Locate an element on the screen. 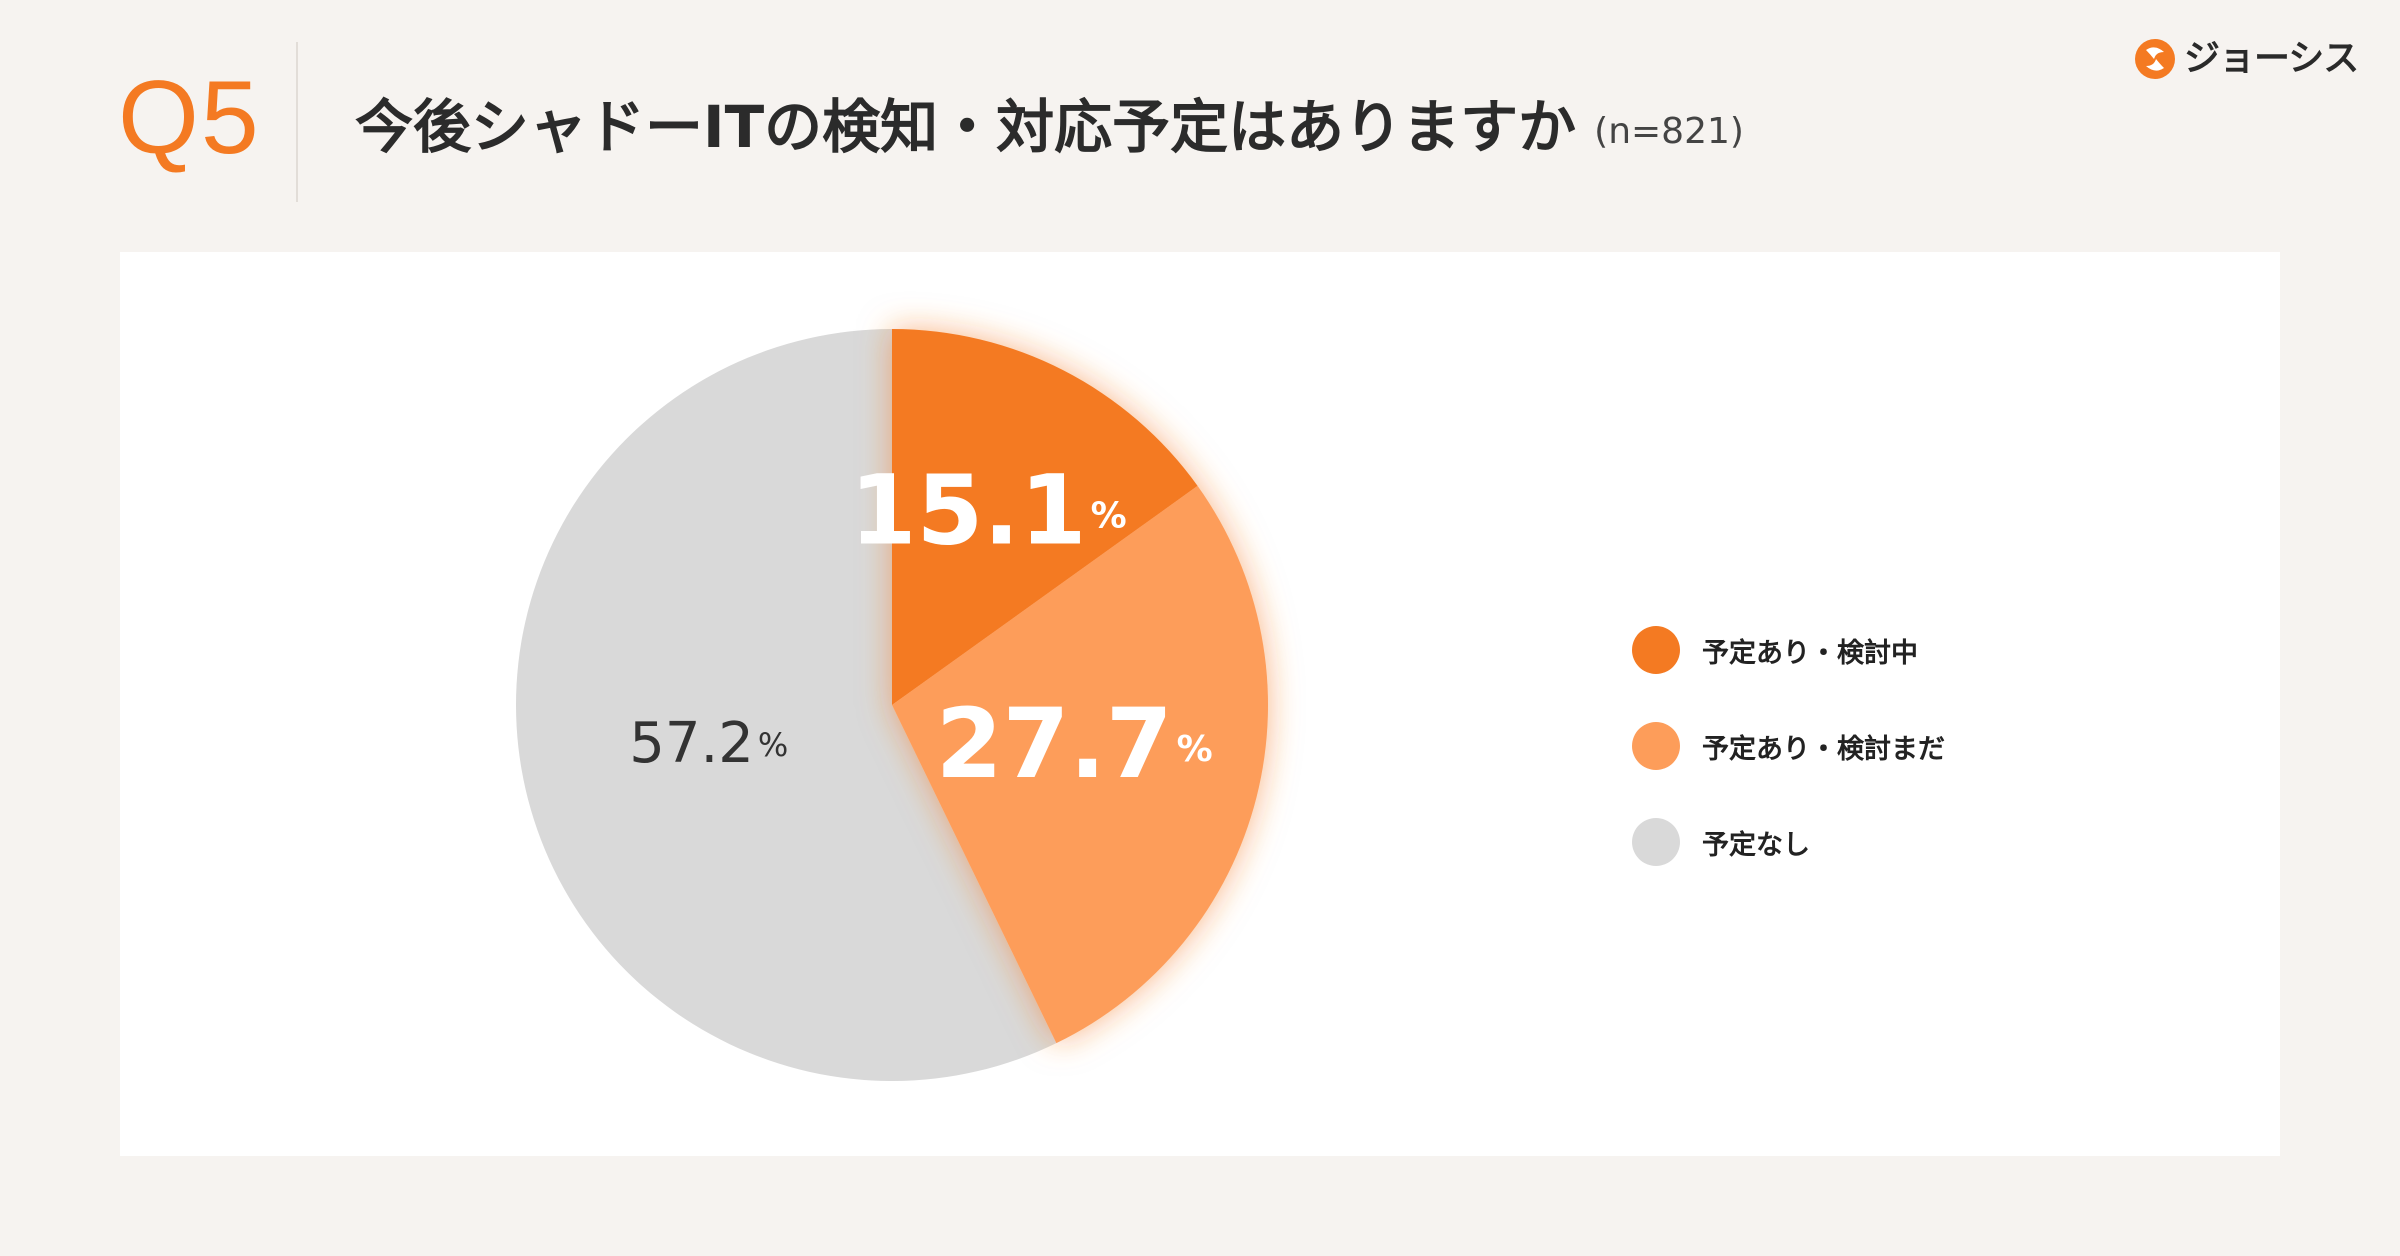 The image size is (2400, 1256). highlighted-slices is located at coordinates (1080, 686).